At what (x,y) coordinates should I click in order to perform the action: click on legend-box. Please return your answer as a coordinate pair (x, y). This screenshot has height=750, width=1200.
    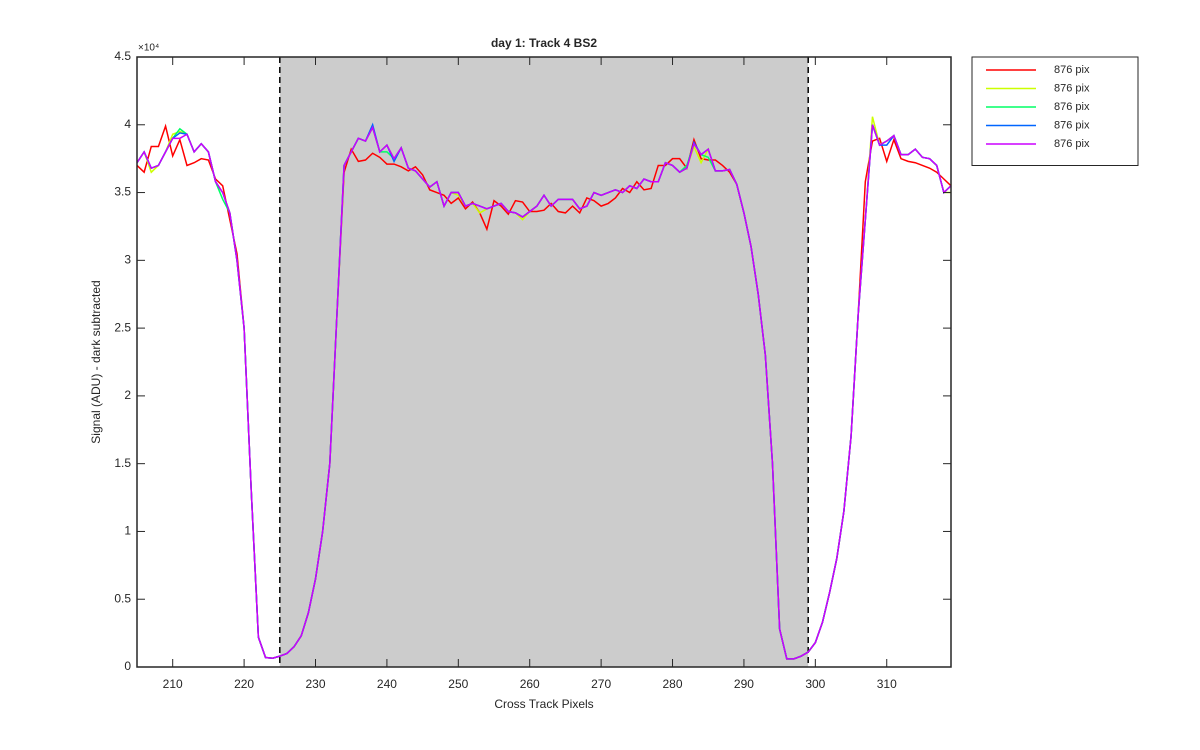
    Looking at the image, I should click on (1055, 111).